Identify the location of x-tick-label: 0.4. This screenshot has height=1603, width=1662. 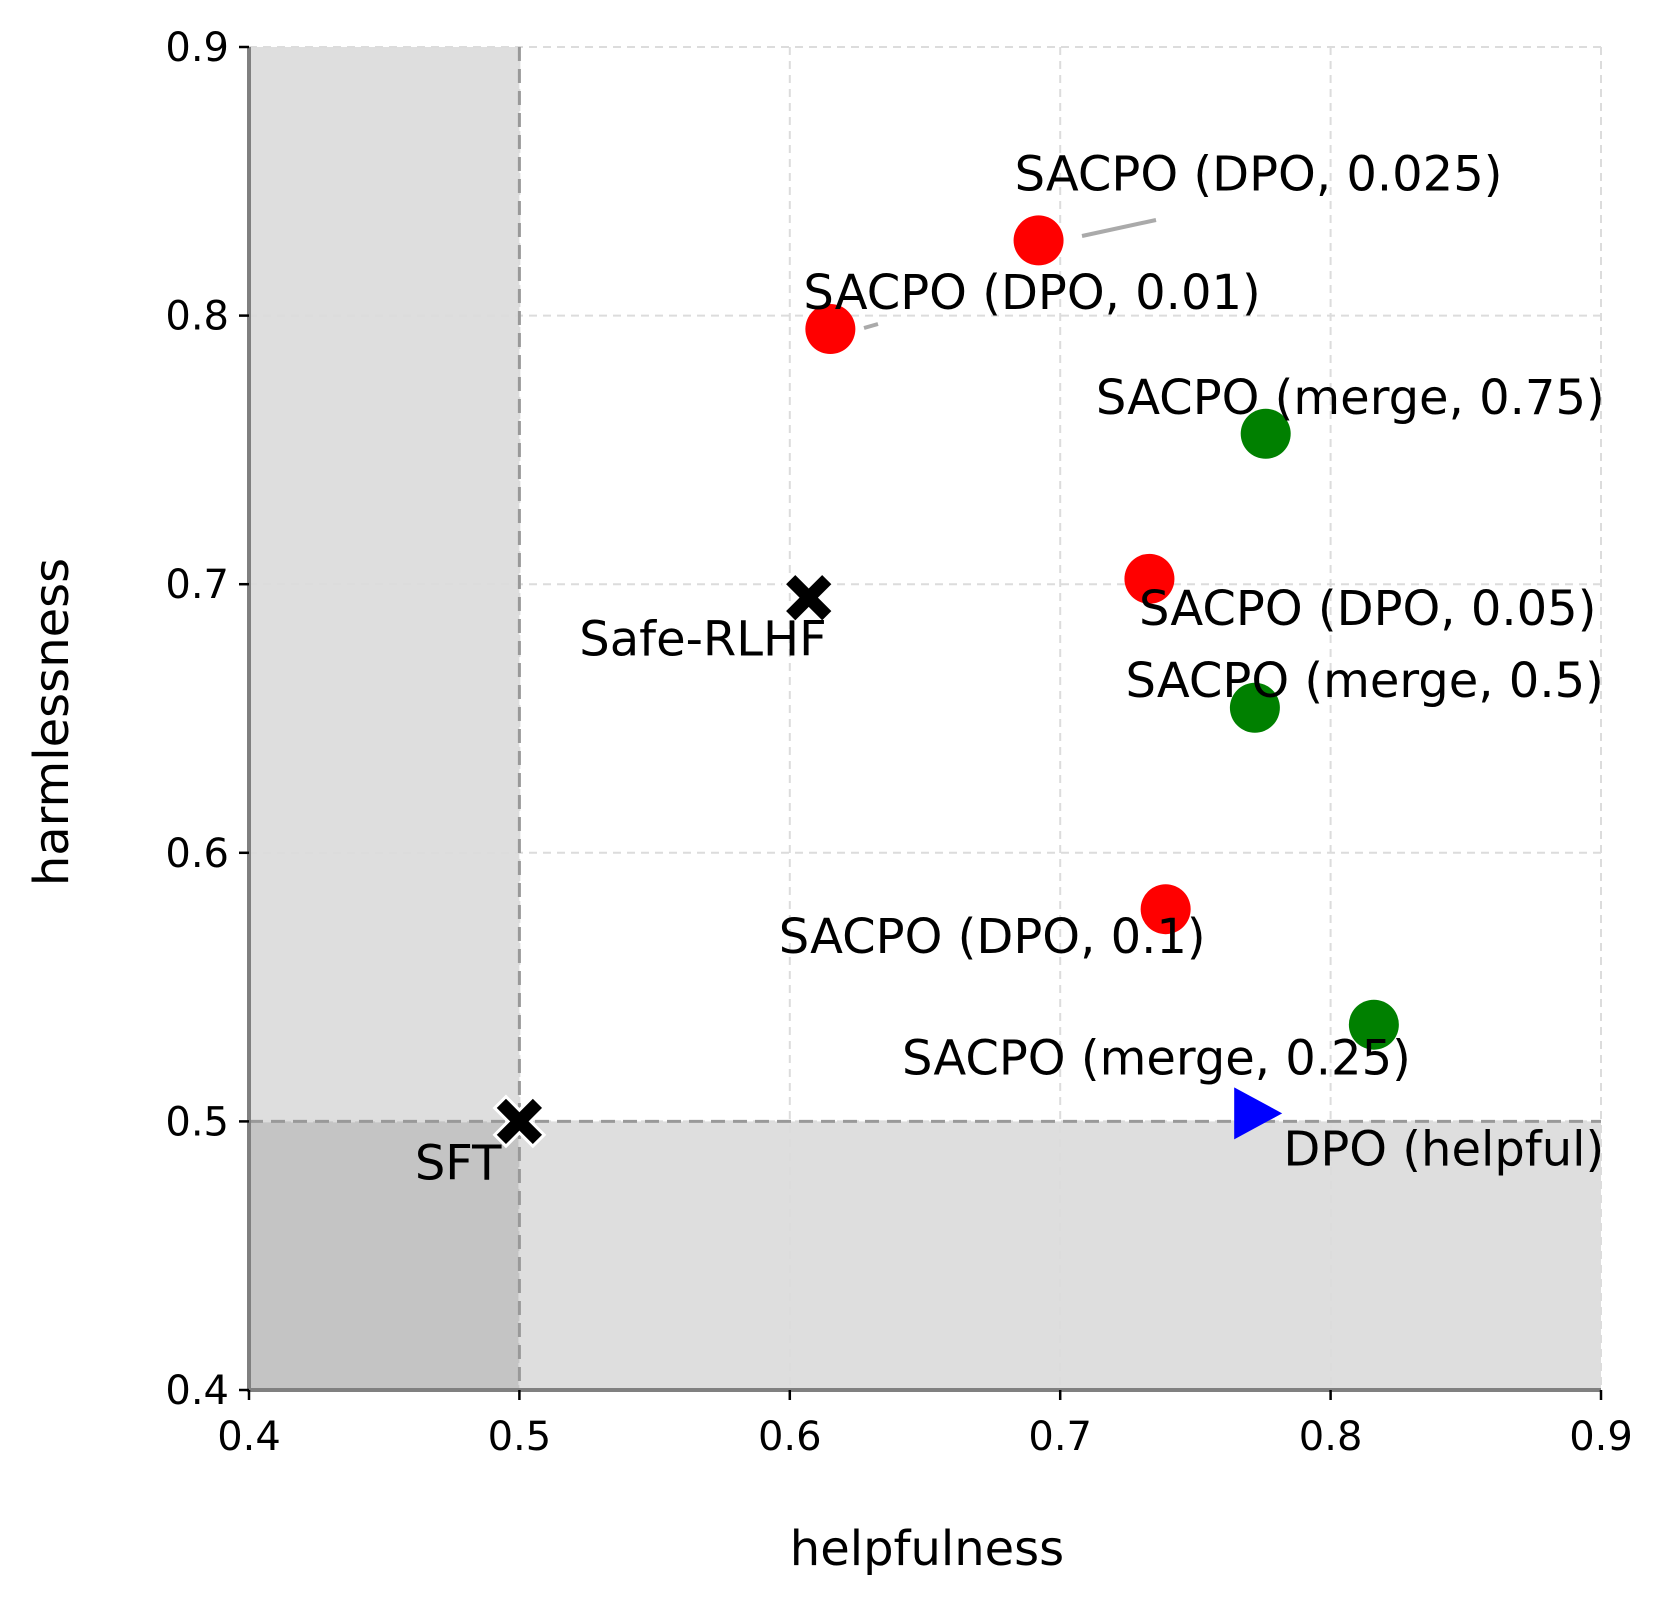
(249, 1437).